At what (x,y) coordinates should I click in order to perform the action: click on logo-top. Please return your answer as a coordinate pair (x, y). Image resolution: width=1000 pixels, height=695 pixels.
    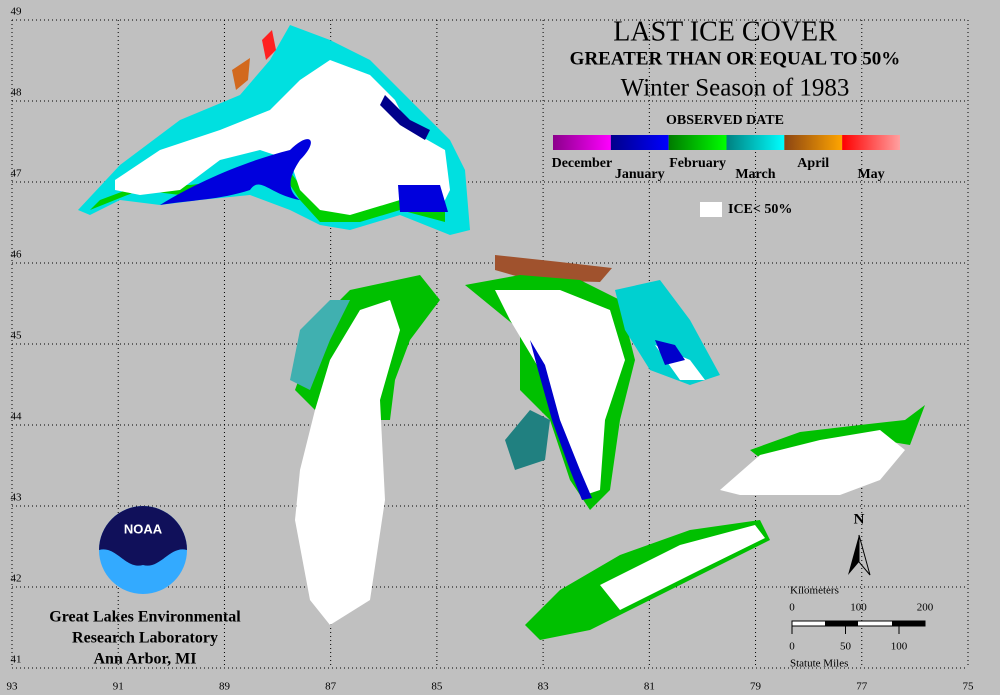
    Looking at the image, I should click on (143, 536).